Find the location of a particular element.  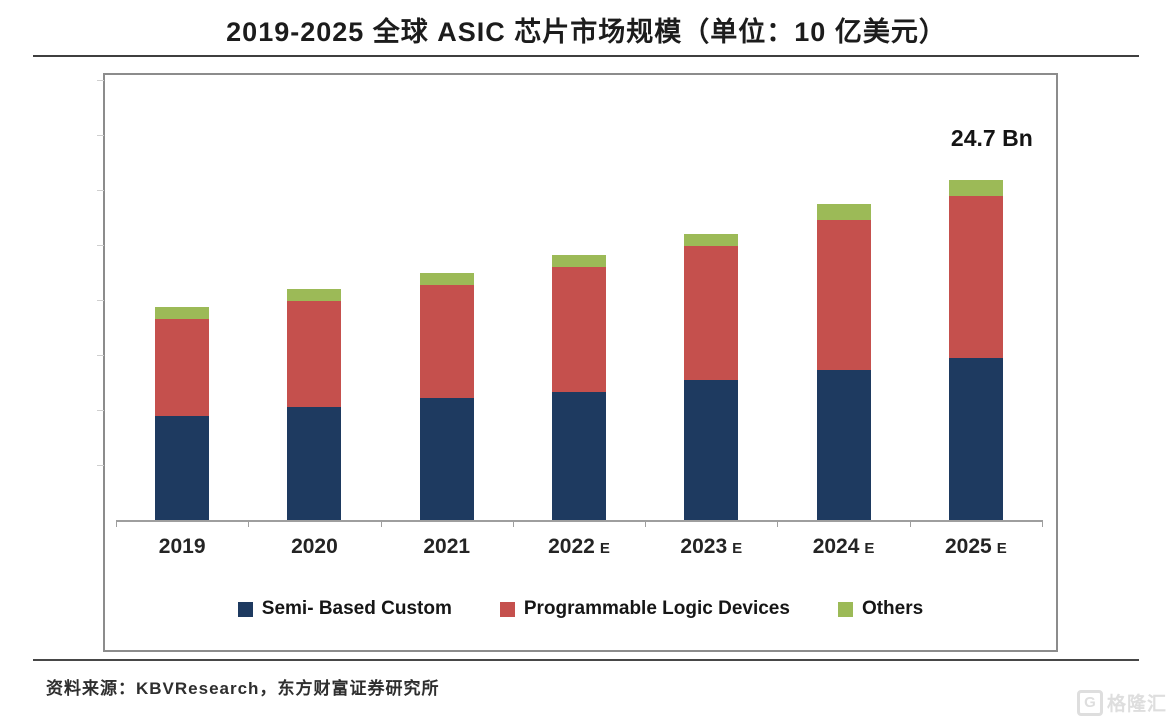

legend-label: Semi- Based Custom is located at coordinates (356, 608).